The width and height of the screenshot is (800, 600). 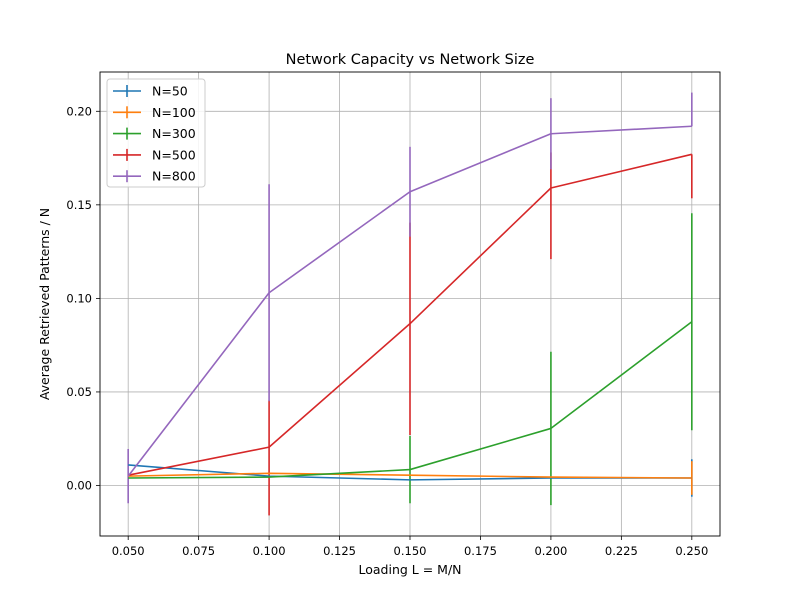 What do you see at coordinates (269, 551) in the screenshot?
I see `x-tick-label: 0.100` at bounding box center [269, 551].